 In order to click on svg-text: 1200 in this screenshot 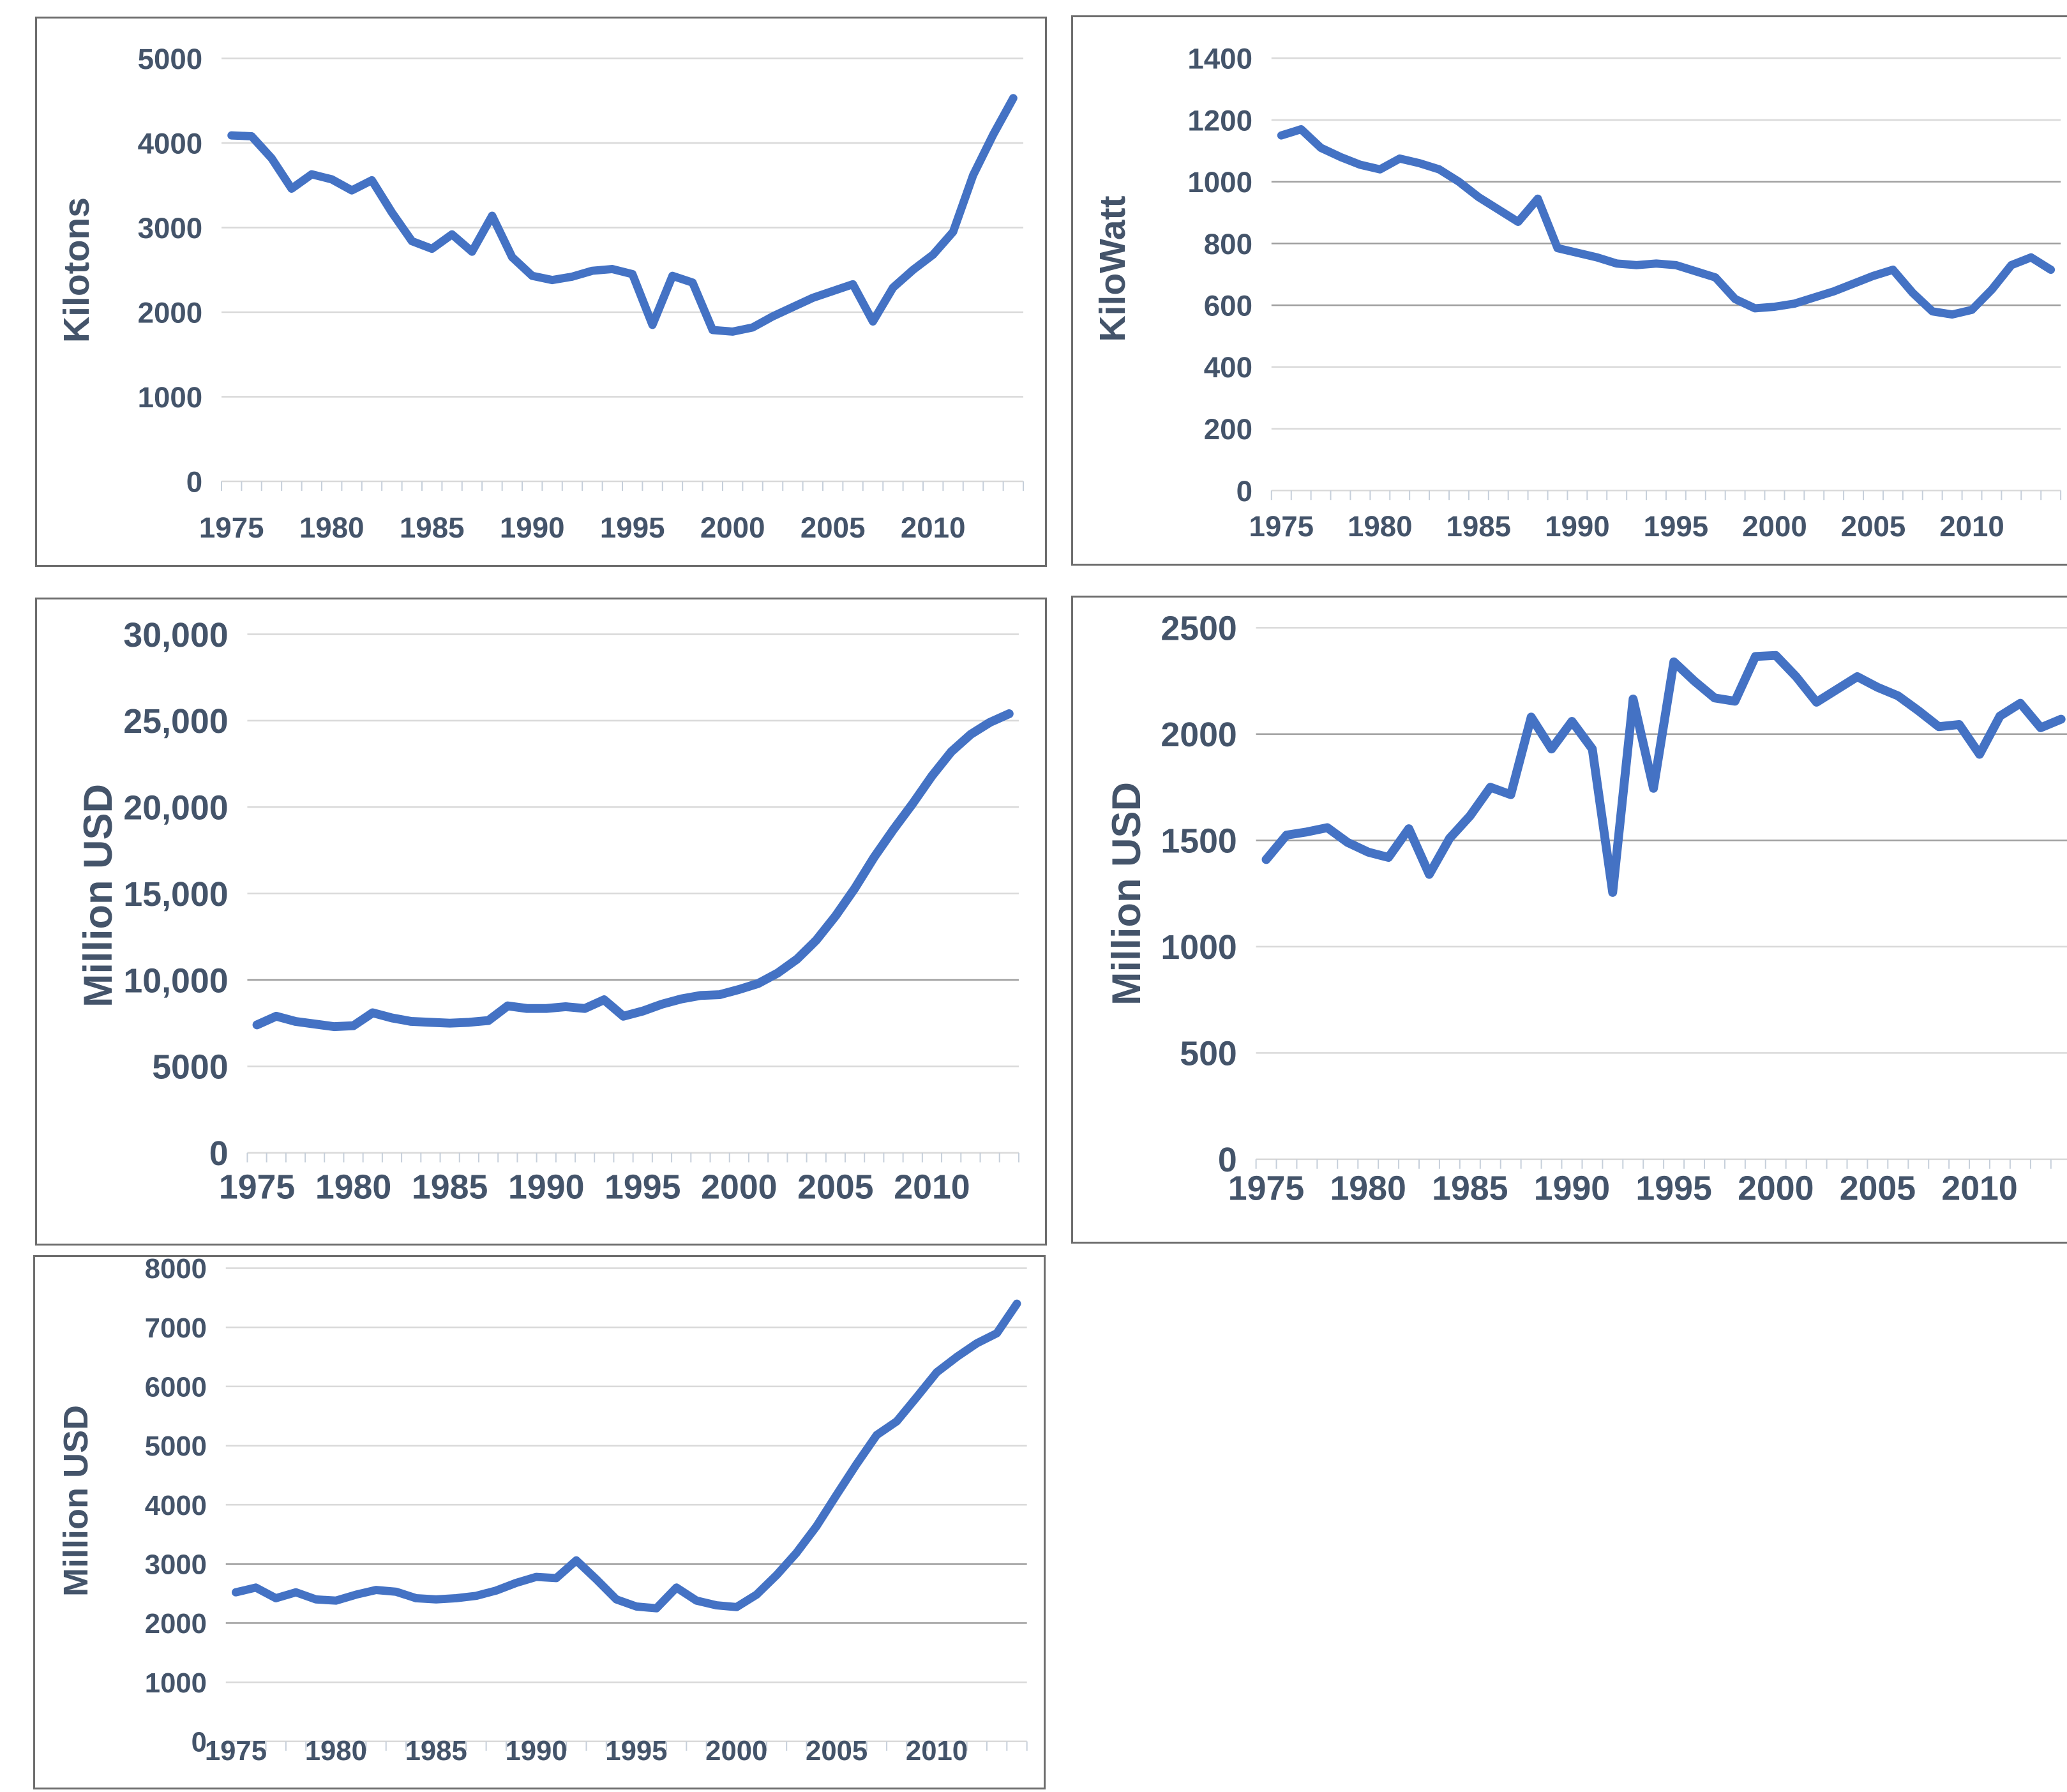, I will do `click(1219, 120)`.